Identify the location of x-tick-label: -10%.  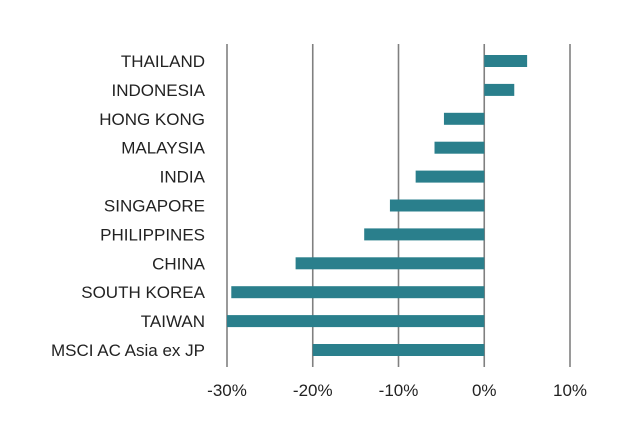
(399, 390).